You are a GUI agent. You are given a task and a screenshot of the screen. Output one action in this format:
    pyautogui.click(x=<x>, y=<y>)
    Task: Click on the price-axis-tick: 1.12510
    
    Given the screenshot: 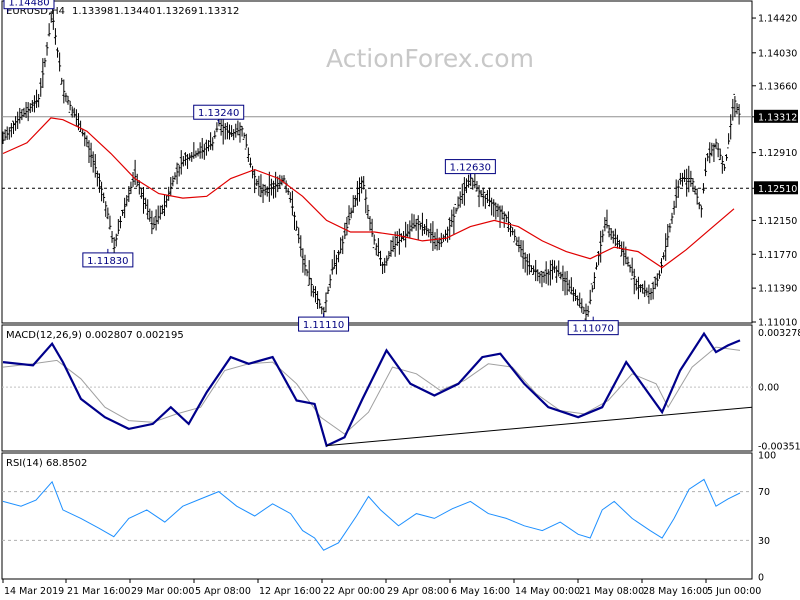 What is the action you would take?
    pyautogui.click(x=777, y=189)
    